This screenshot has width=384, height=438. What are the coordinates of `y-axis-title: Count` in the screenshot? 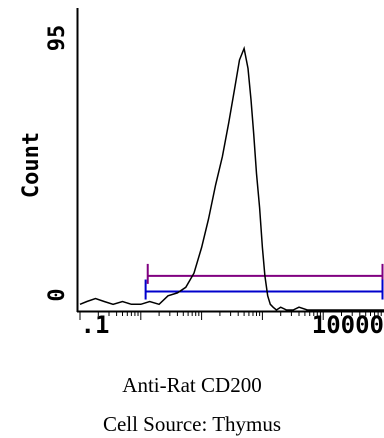 It's located at (31, 165).